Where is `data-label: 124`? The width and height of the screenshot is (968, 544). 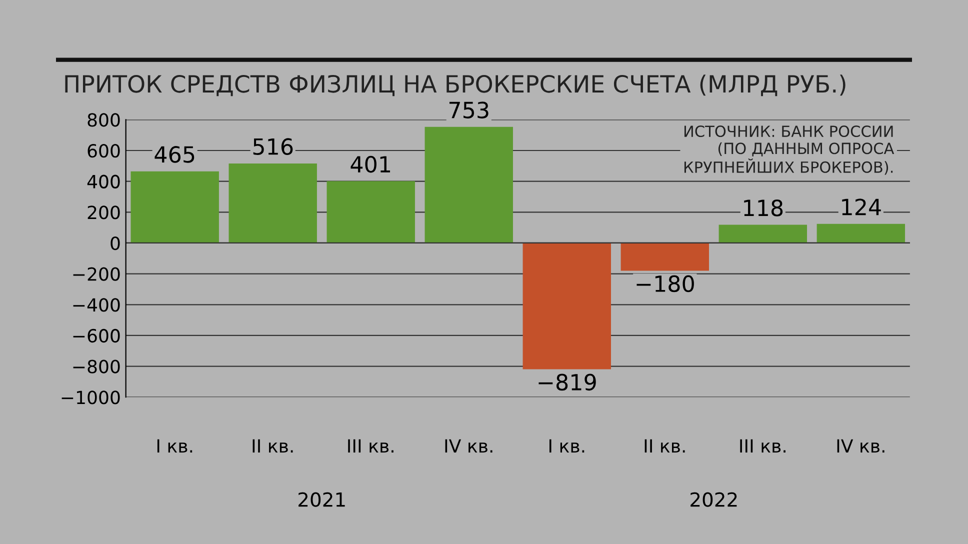 data-label: 124 is located at coordinates (861, 207).